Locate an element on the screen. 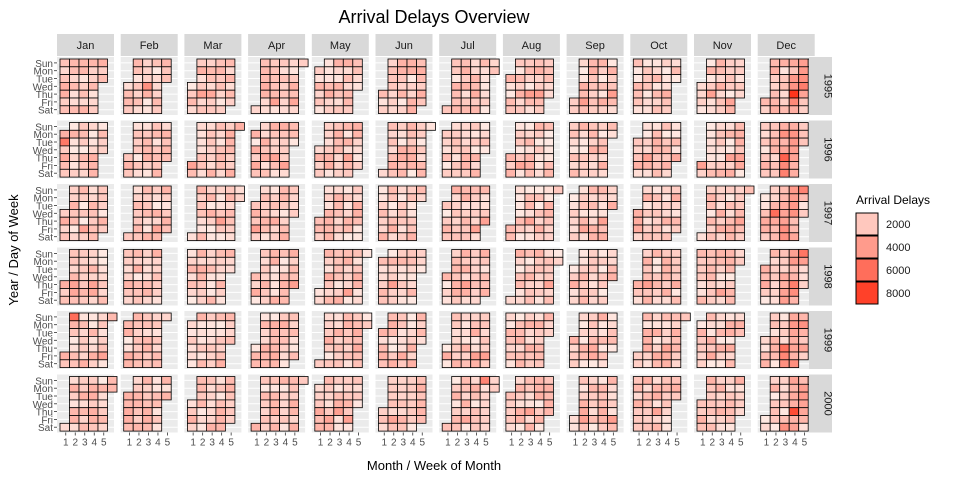 This screenshot has height=480, width=960. panel-1997-may is located at coordinates (340, 213).